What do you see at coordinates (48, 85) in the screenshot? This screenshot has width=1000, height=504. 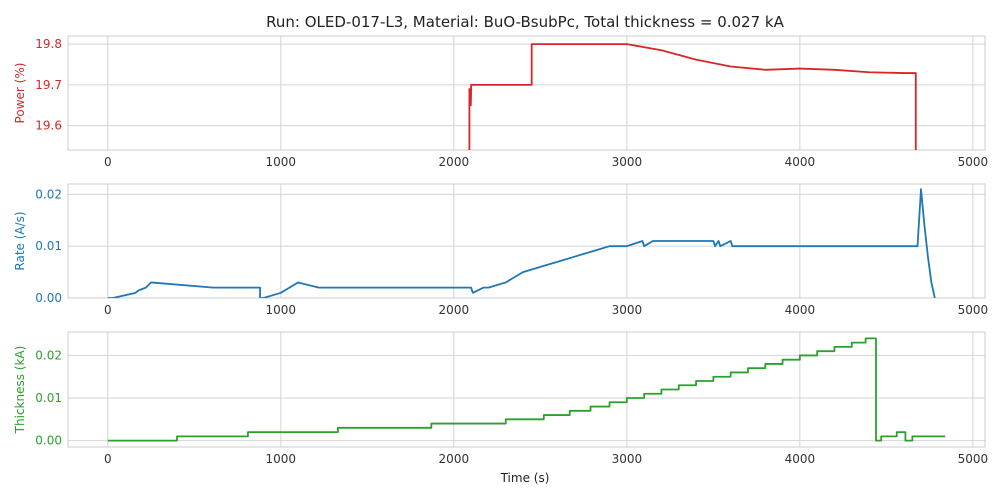 I see `y-tick-label: 19.7` at bounding box center [48, 85].